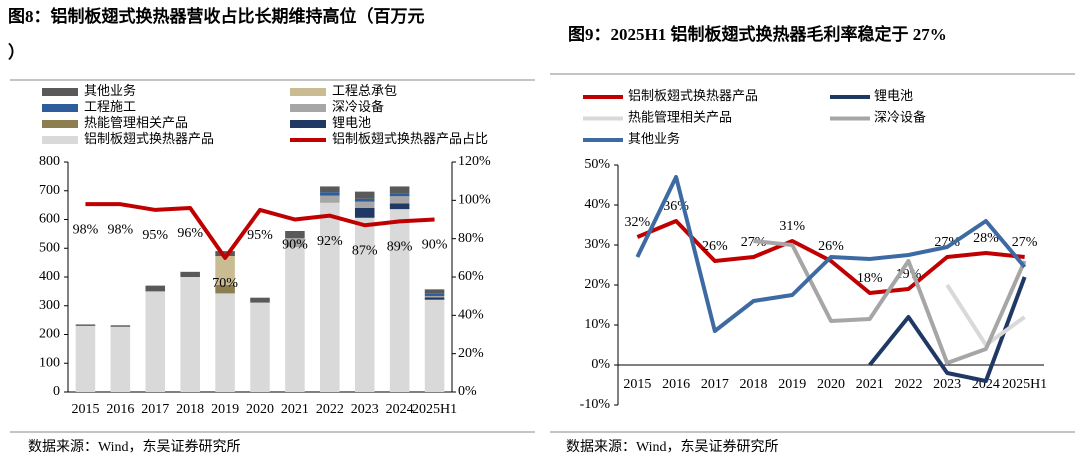  Describe the element at coordinates (597, 244) in the screenshot. I see `y-tick-label: 30%` at that location.